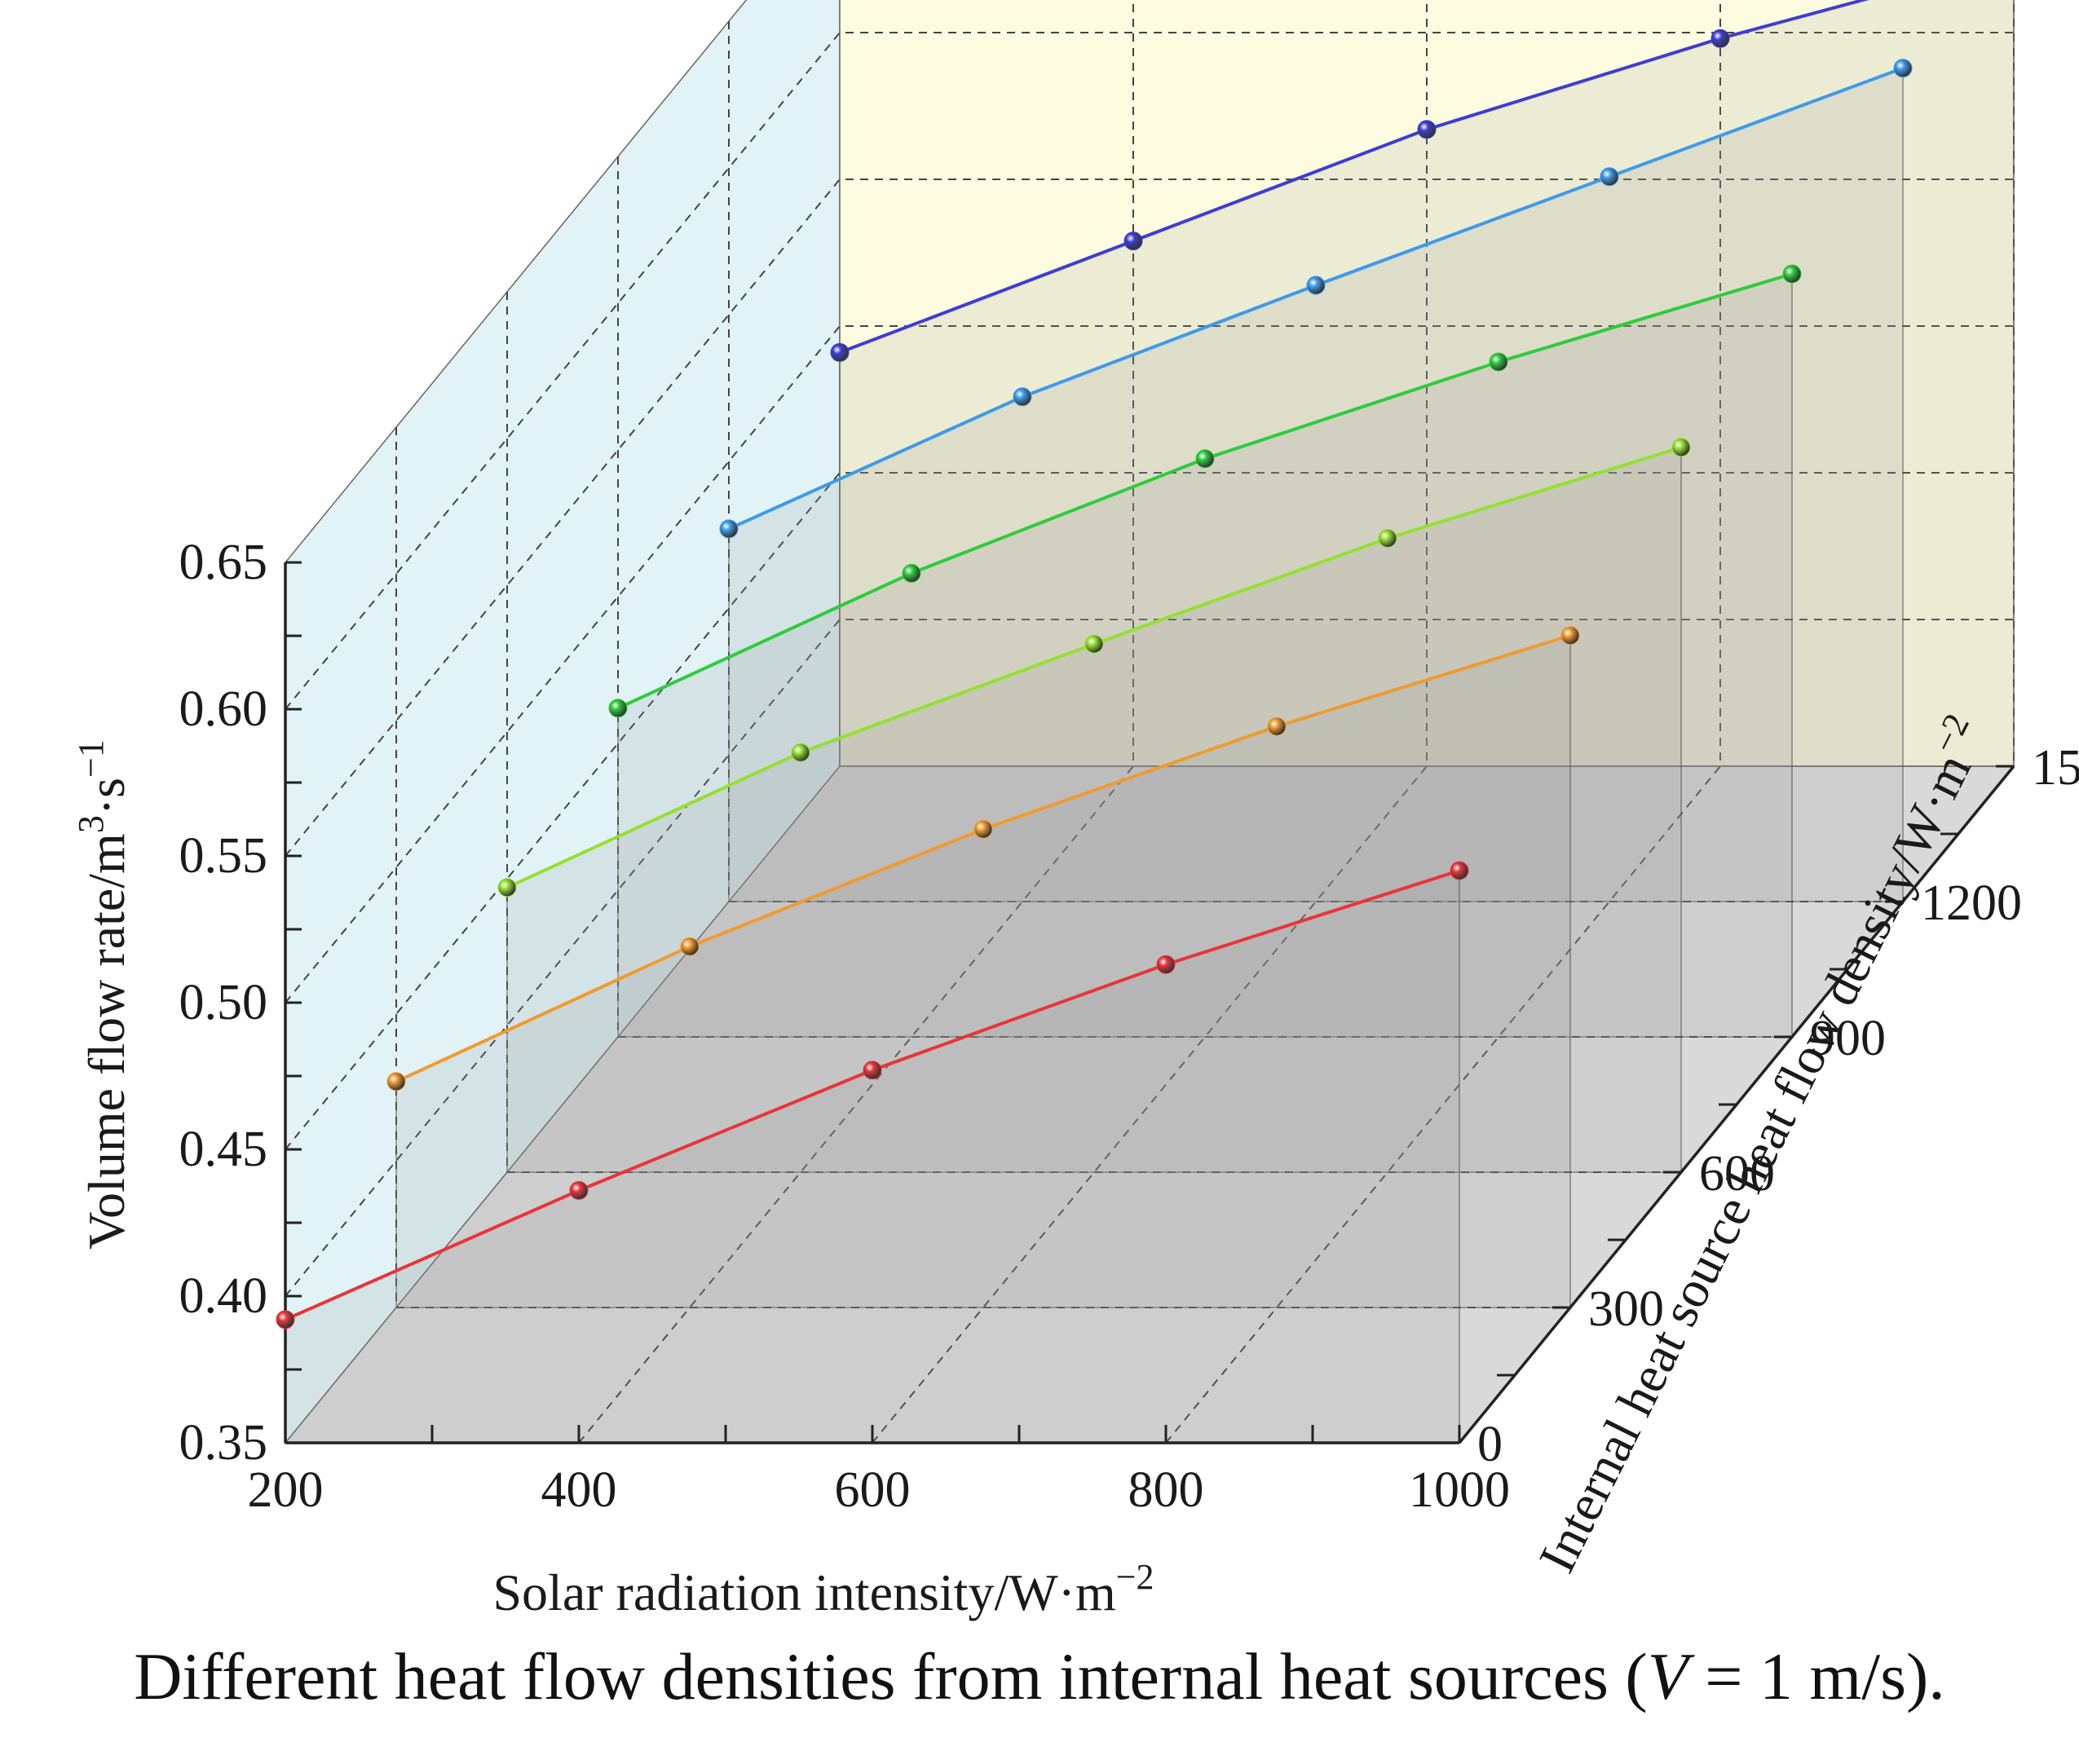 This screenshot has height=1764, width=2079. Describe the element at coordinates (224, 1296) in the screenshot. I see `y-tick-label: 0.40` at that location.